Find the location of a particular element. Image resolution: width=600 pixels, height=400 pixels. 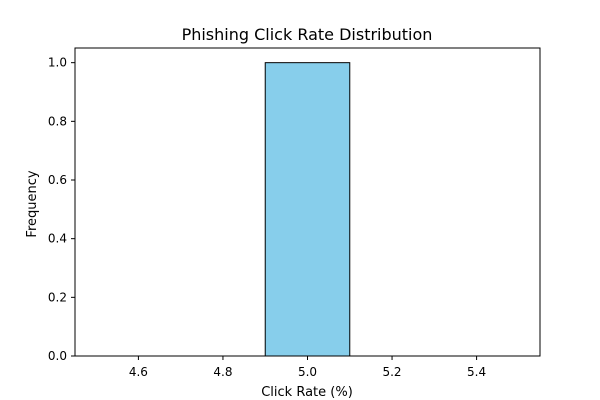

x-tick-label-3: 5.2 is located at coordinates (391, 372).